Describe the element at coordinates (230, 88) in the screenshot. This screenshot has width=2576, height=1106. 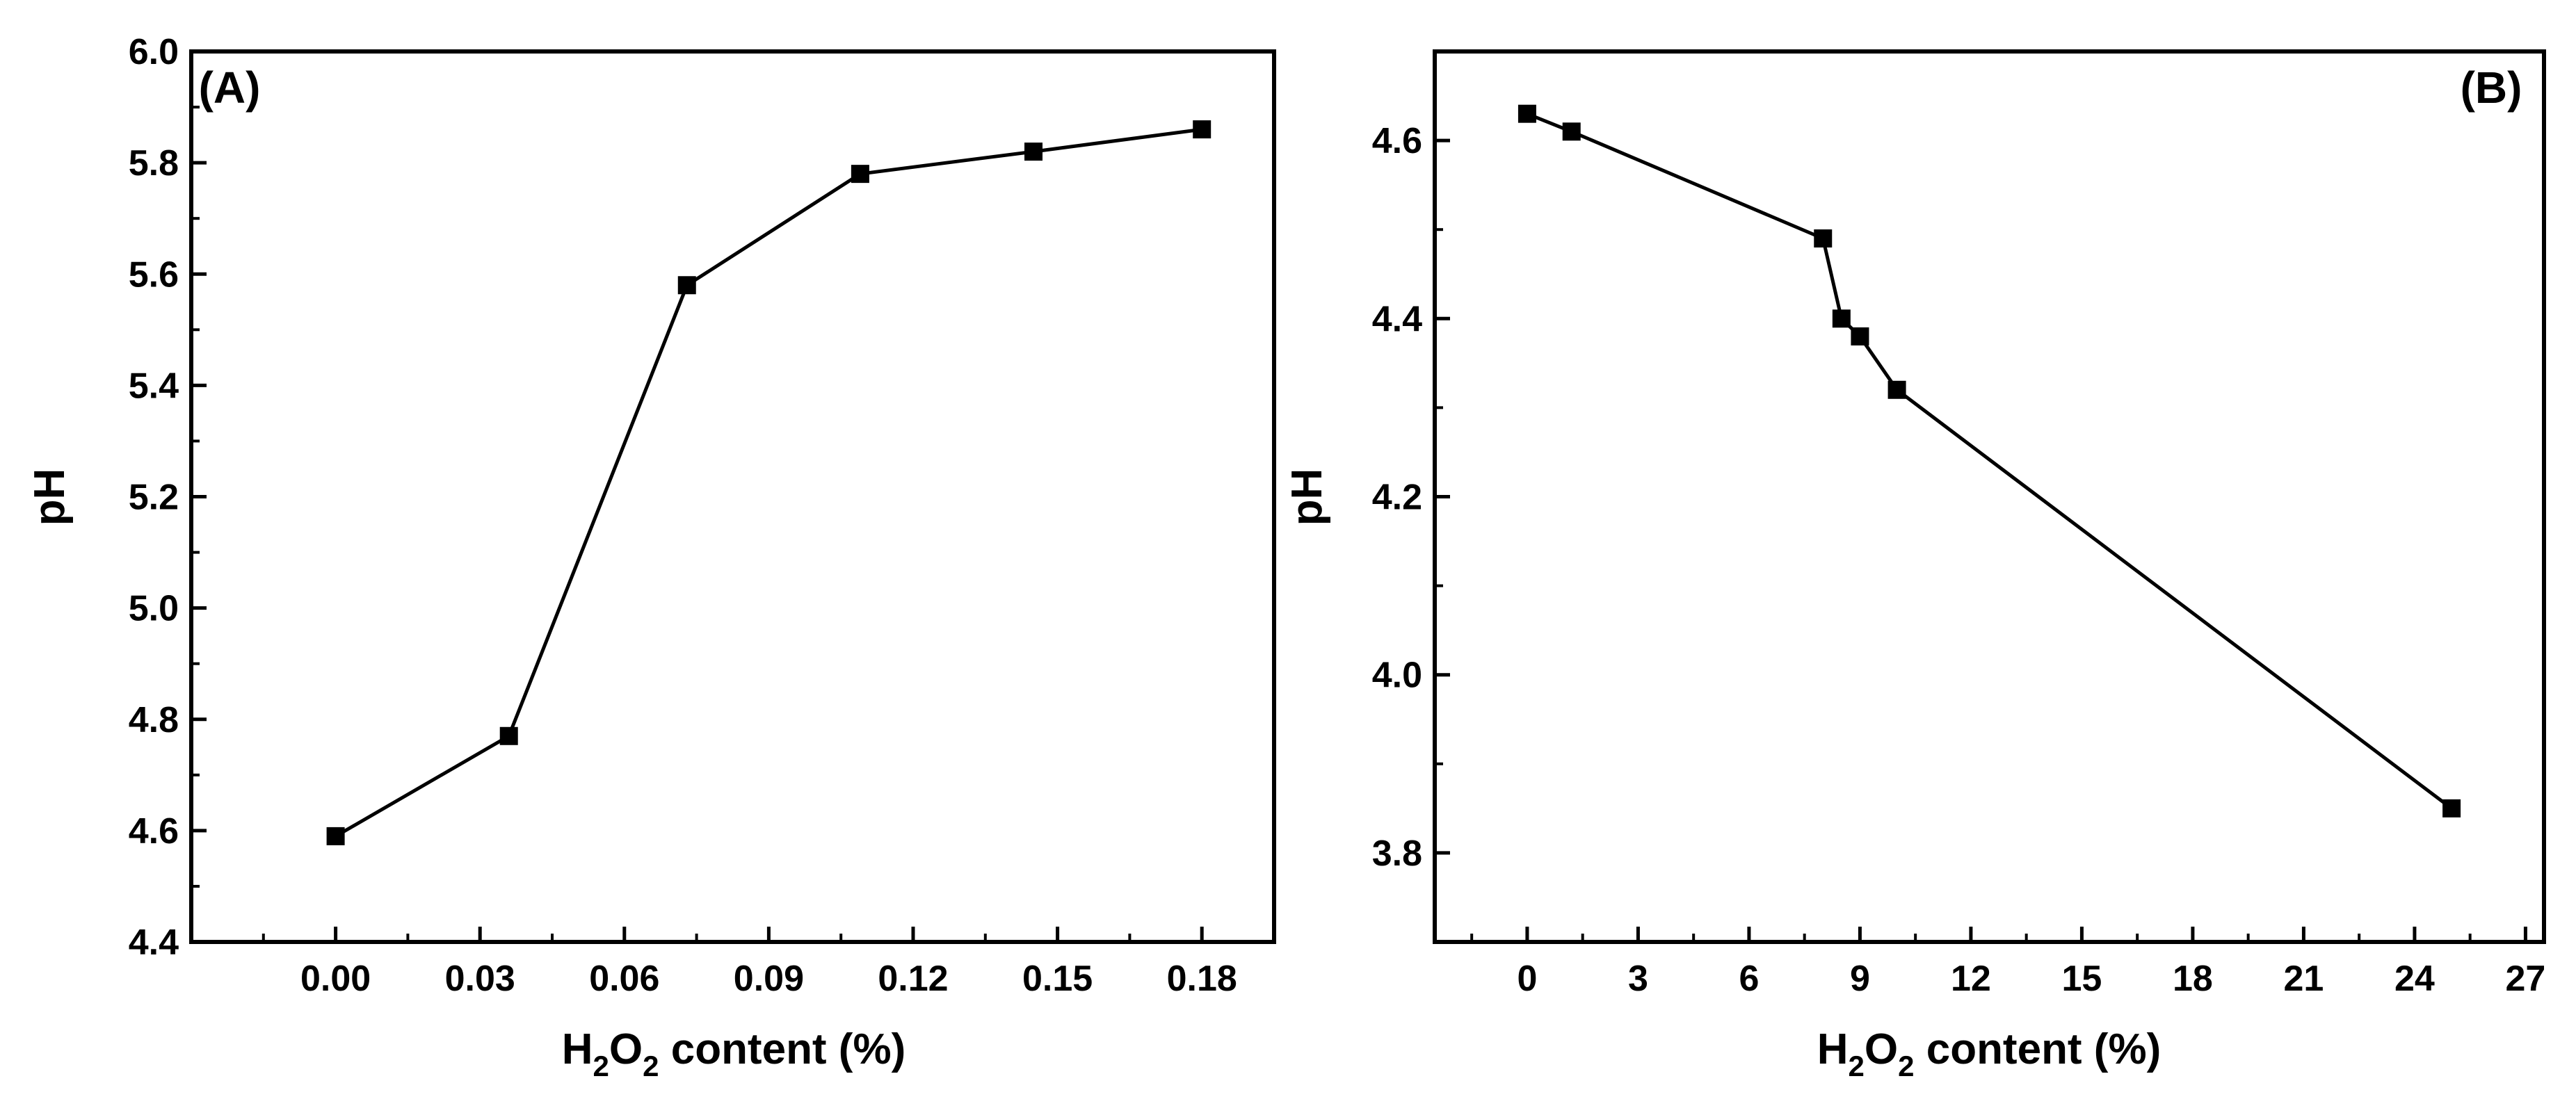
I see `panel-label-a: (A)` at that location.